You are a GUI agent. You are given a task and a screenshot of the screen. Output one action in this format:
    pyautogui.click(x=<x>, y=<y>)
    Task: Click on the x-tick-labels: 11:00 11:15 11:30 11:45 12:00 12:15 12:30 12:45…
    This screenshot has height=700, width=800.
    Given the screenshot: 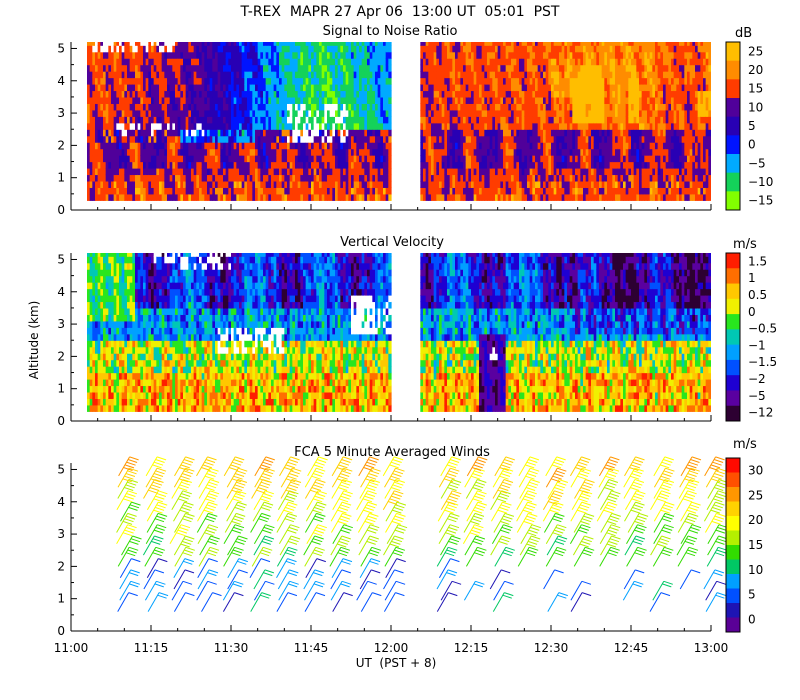 What is the action you would take?
    pyautogui.click(x=391, y=648)
    